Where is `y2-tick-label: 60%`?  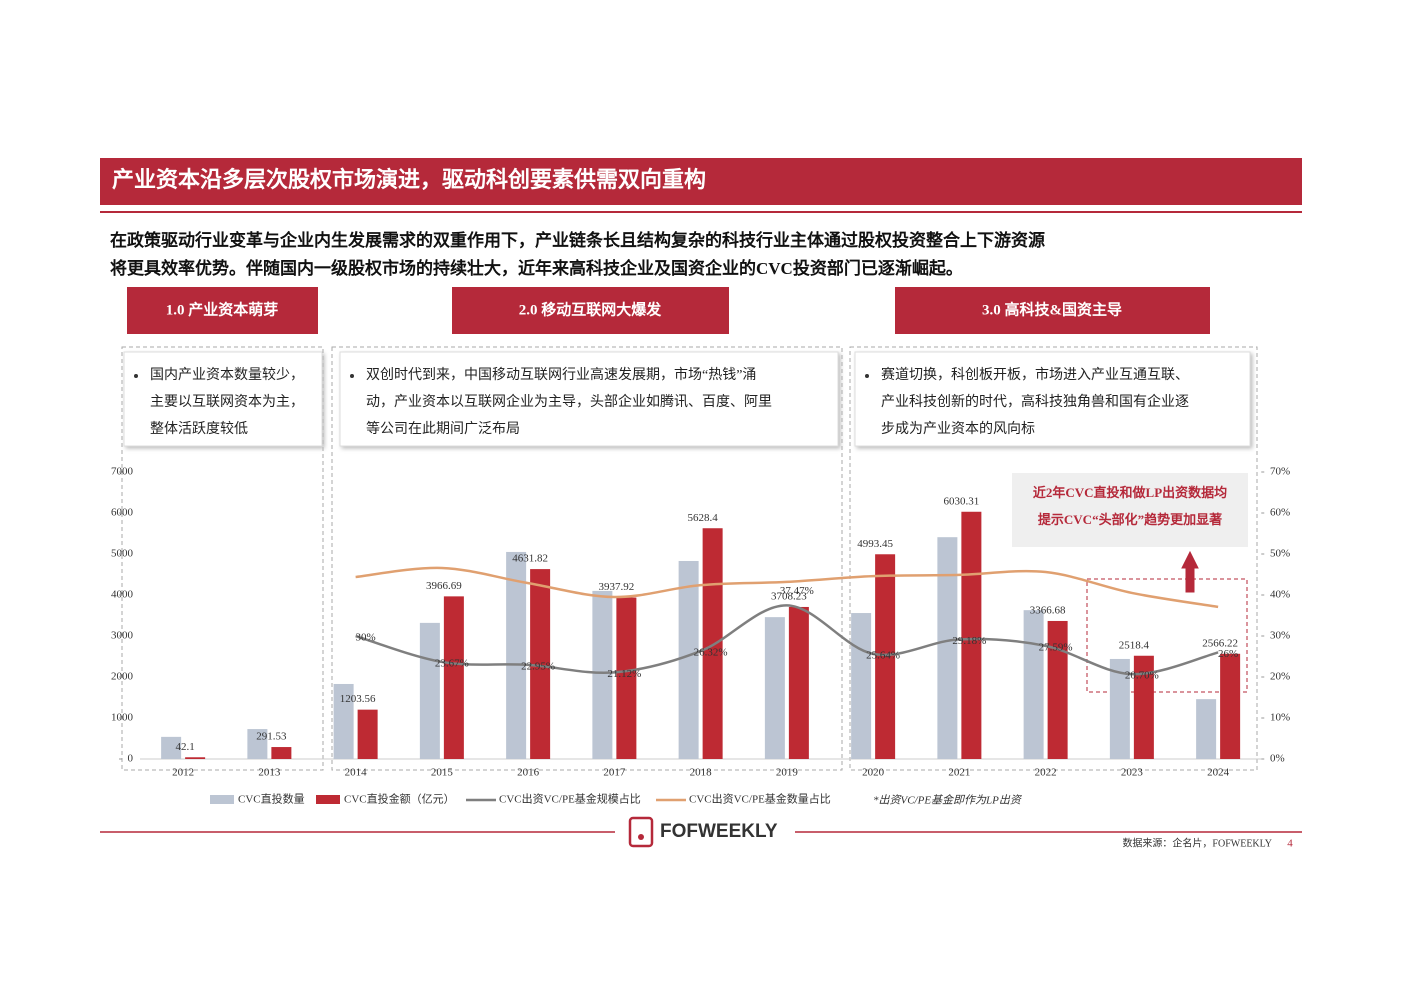 y2-tick-label: 60% is located at coordinates (1280, 513).